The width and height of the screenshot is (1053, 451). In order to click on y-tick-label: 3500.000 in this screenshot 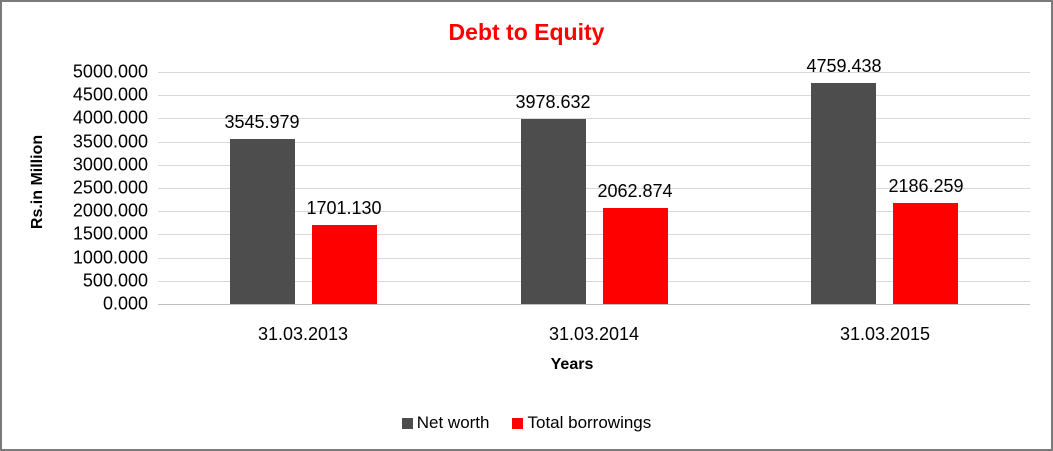, I will do `click(110, 141)`.